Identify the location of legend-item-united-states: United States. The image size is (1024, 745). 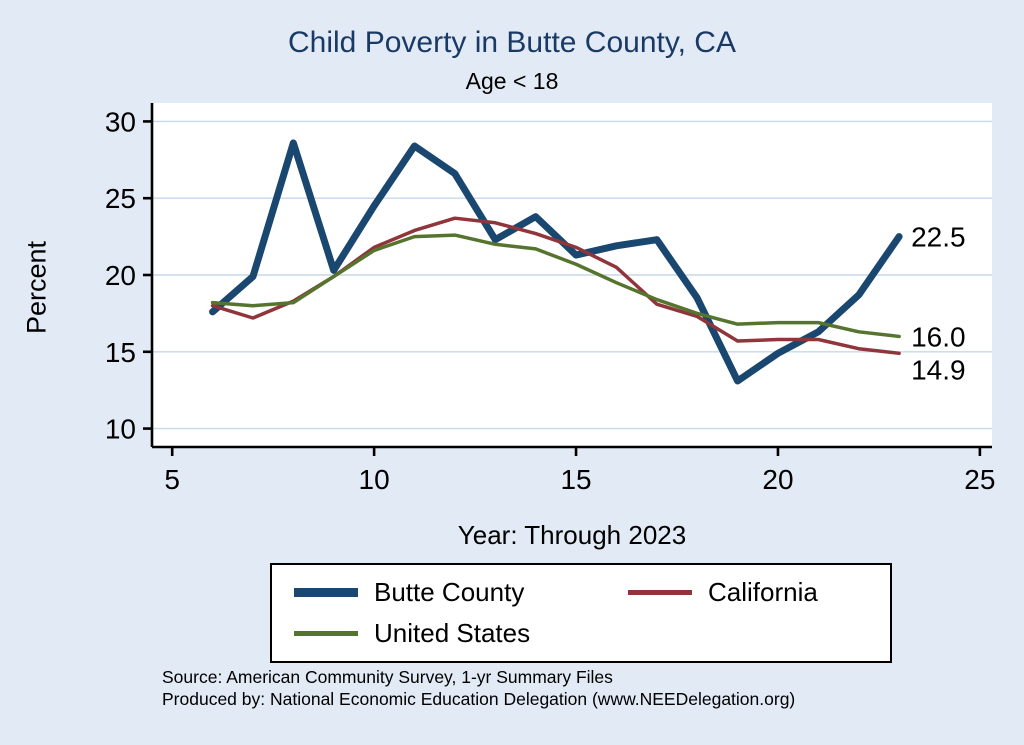
(459, 633).